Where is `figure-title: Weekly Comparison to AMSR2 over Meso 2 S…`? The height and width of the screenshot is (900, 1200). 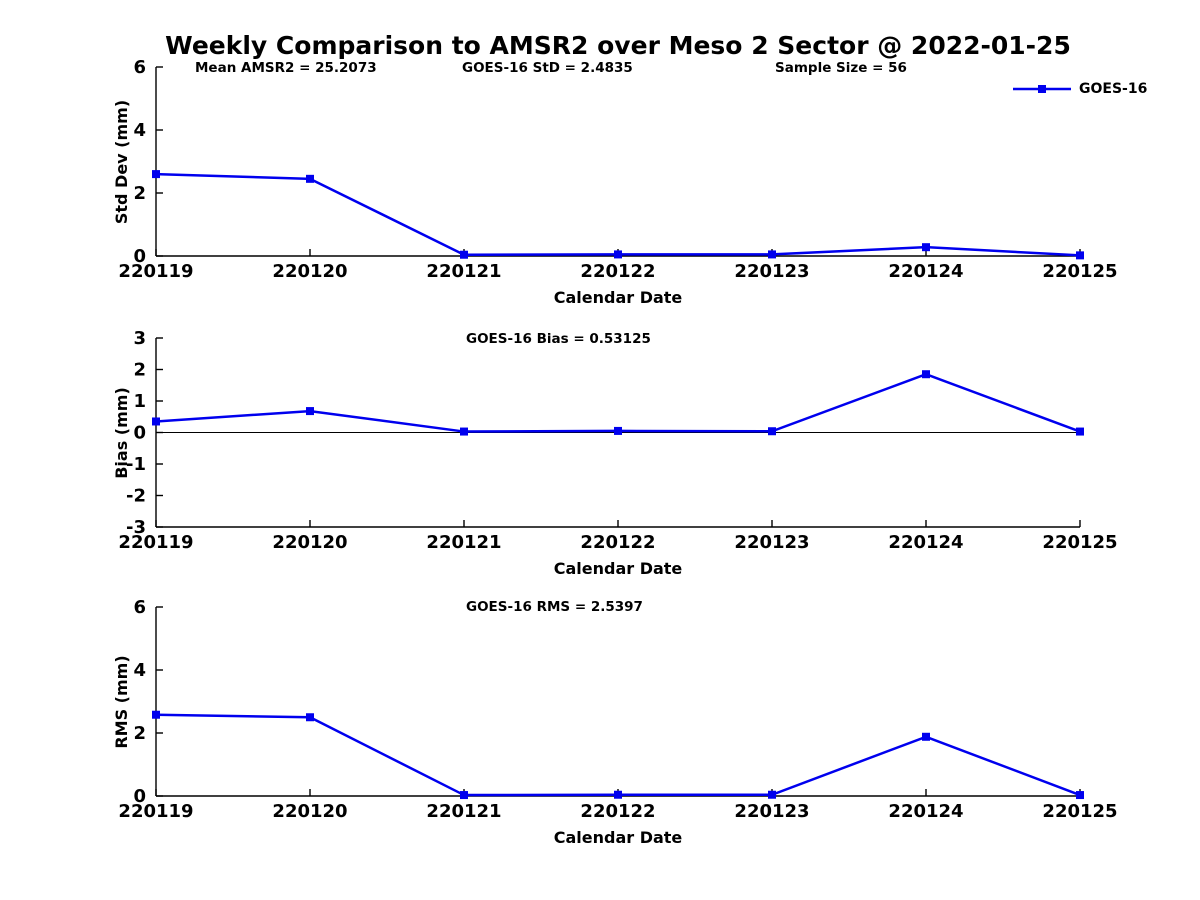 figure-title: Weekly Comparison to AMSR2 over Meso 2 S… is located at coordinates (618, 45).